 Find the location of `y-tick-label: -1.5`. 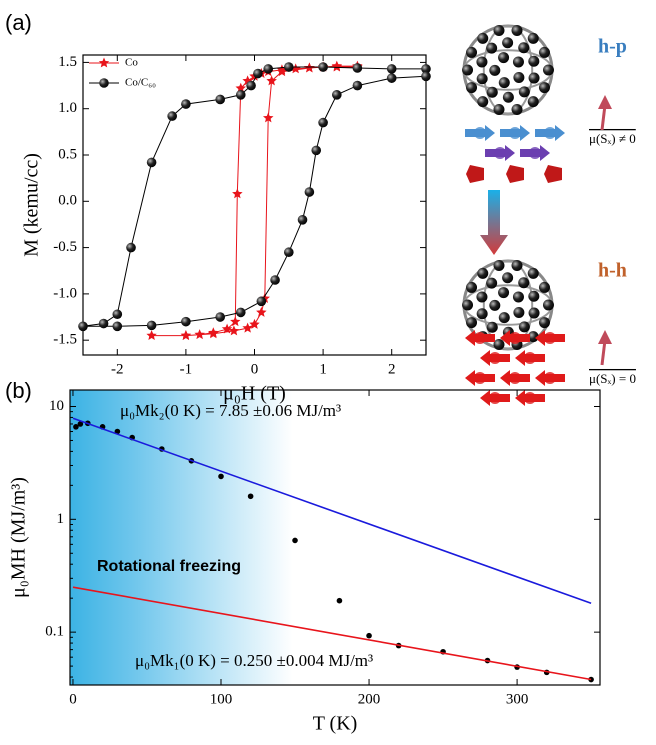

y-tick-label: -1.5 is located at coordinates (65, 340).